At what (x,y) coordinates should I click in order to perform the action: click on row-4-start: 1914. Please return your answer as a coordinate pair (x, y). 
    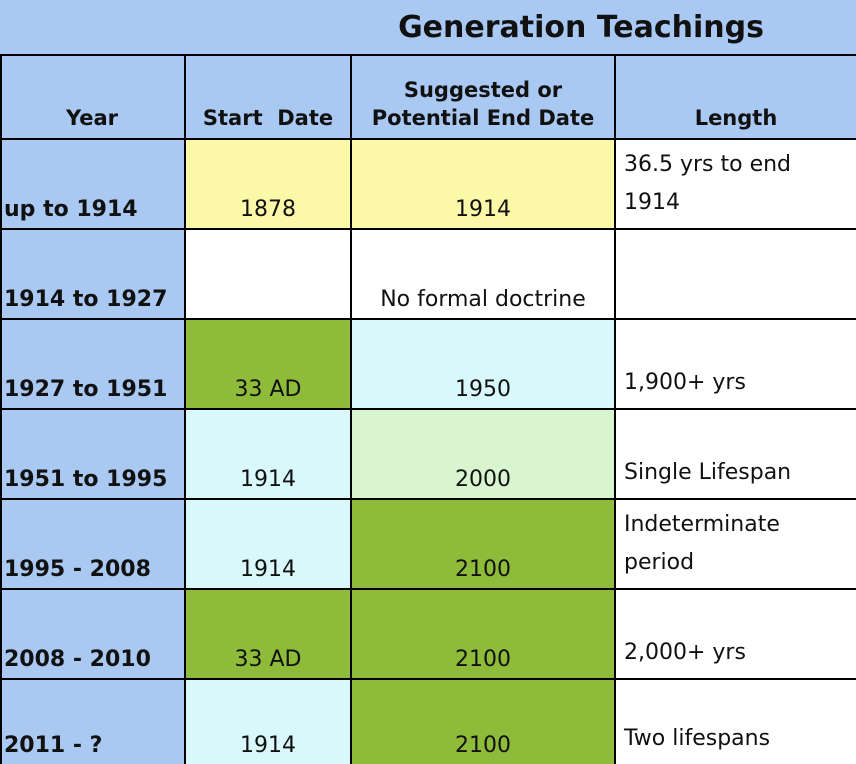
    Looking at the image, I should click on (268, 454).